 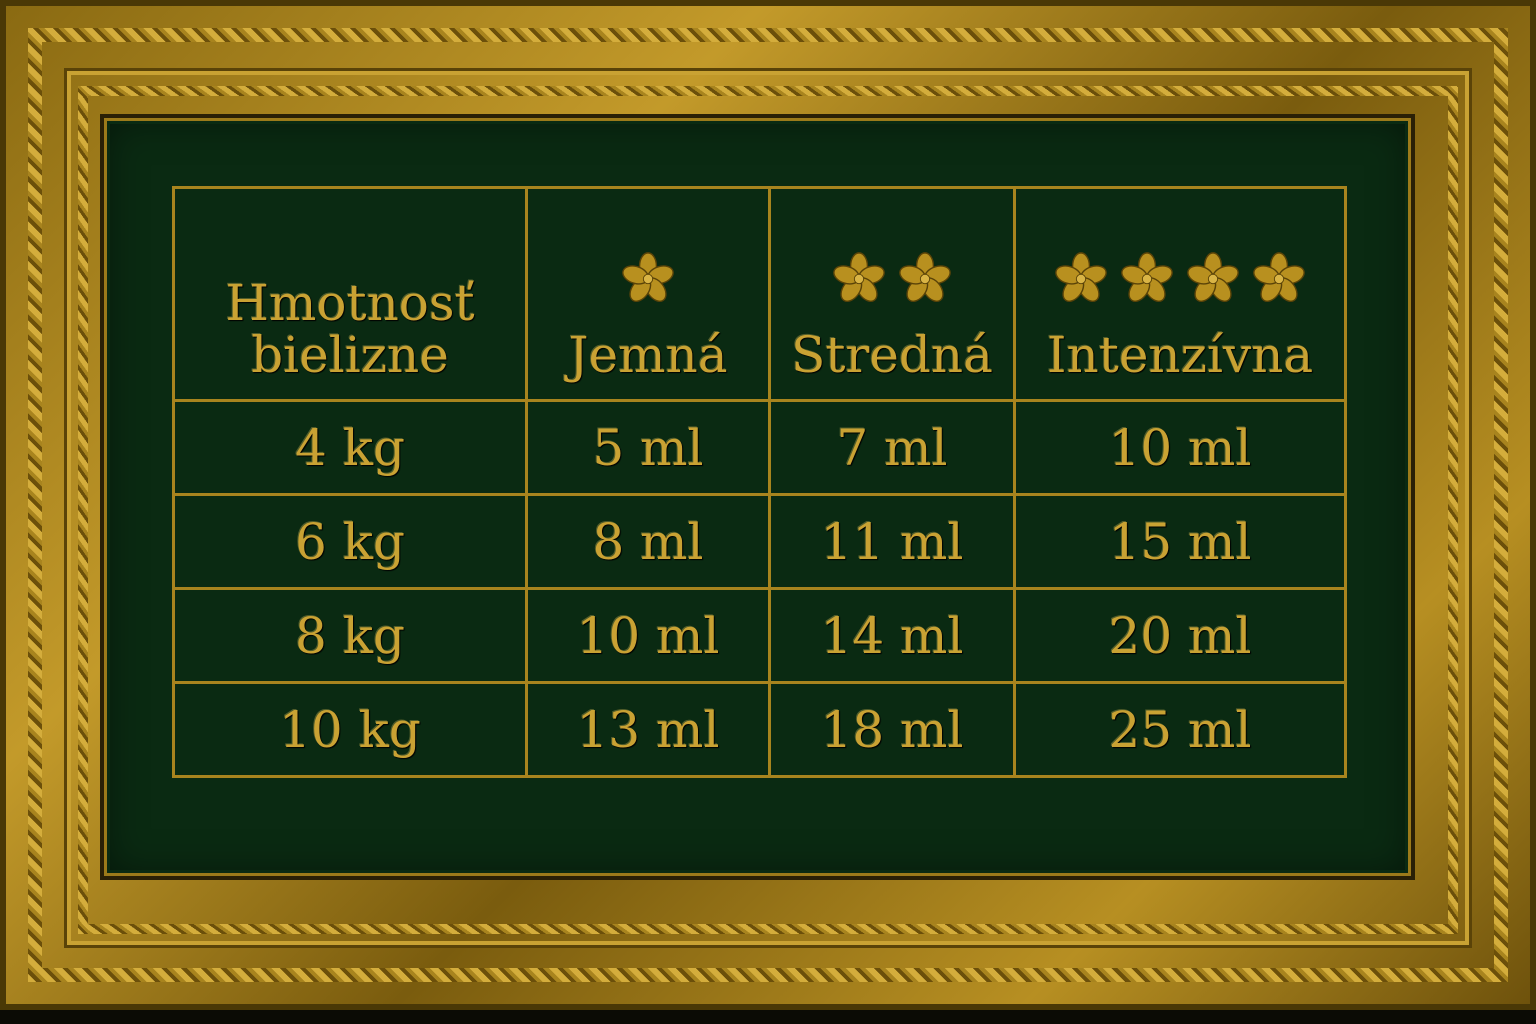 What do you see at coordinates (892, 355) in the screenshot?
I see `header-label: Stredná` at bounding box center [892, 355].